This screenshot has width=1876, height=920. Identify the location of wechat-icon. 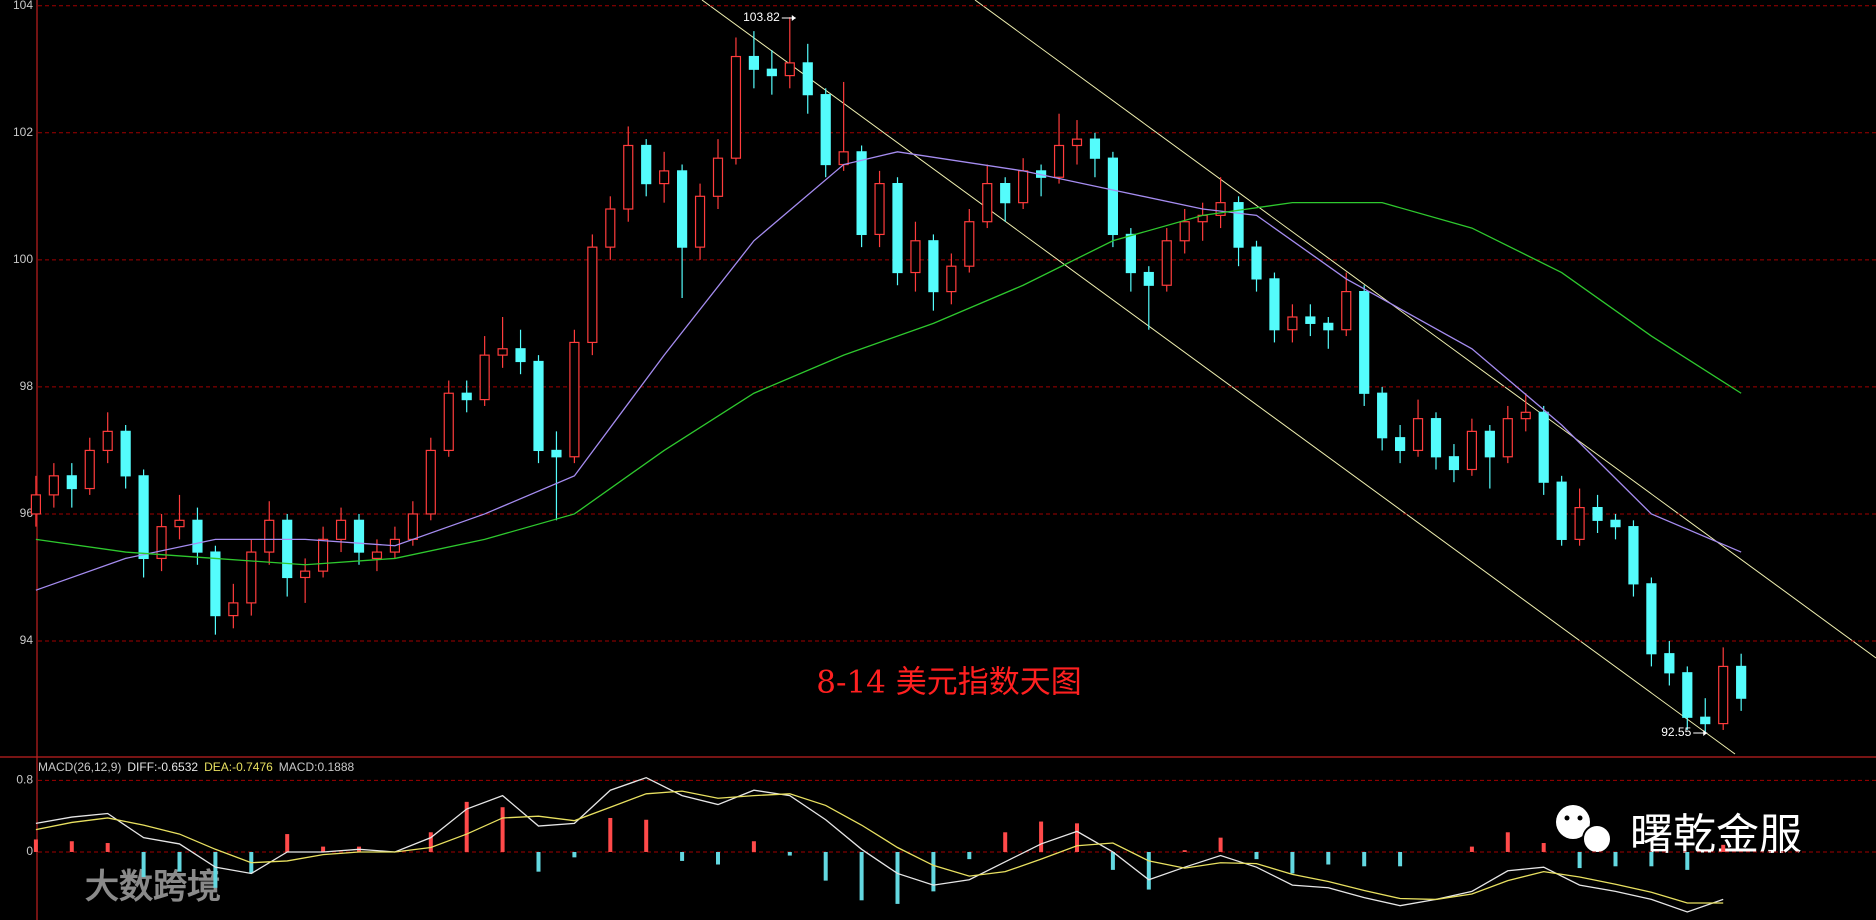
(1584, 829).